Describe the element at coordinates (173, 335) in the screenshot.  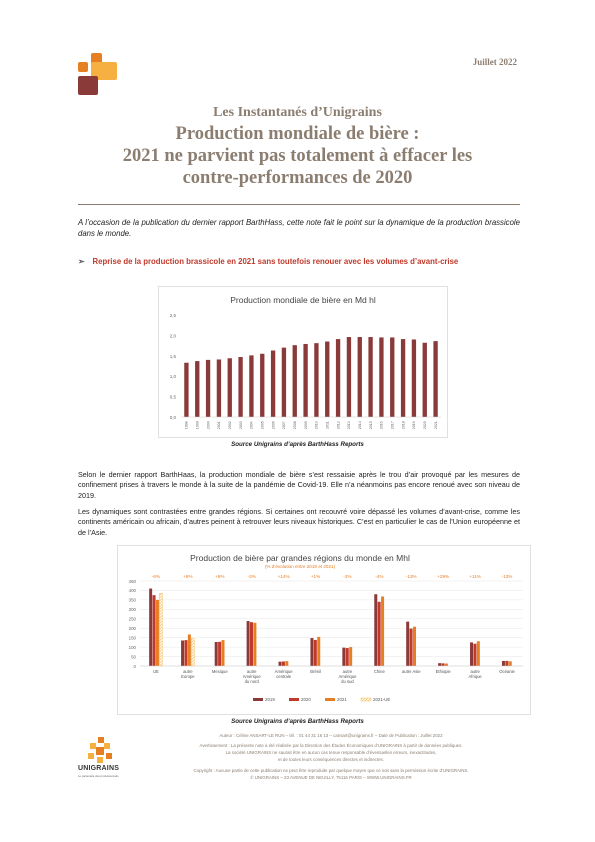
I see `chart1-ytick: 2,0` at that location.